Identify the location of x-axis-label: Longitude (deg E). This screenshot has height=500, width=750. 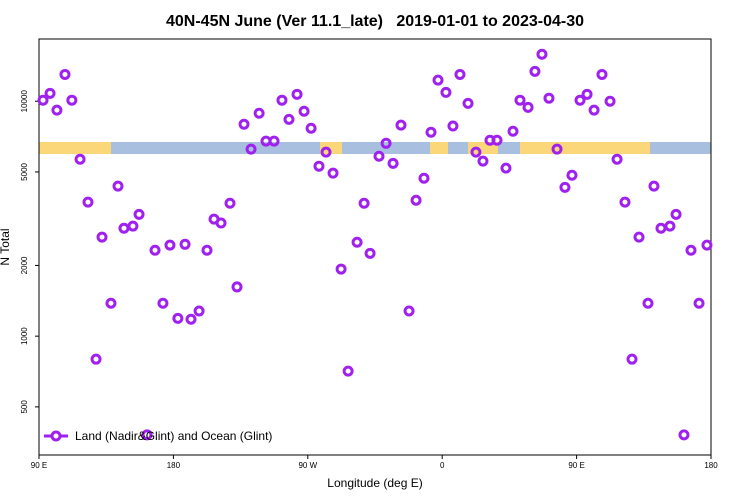
(374, 483).